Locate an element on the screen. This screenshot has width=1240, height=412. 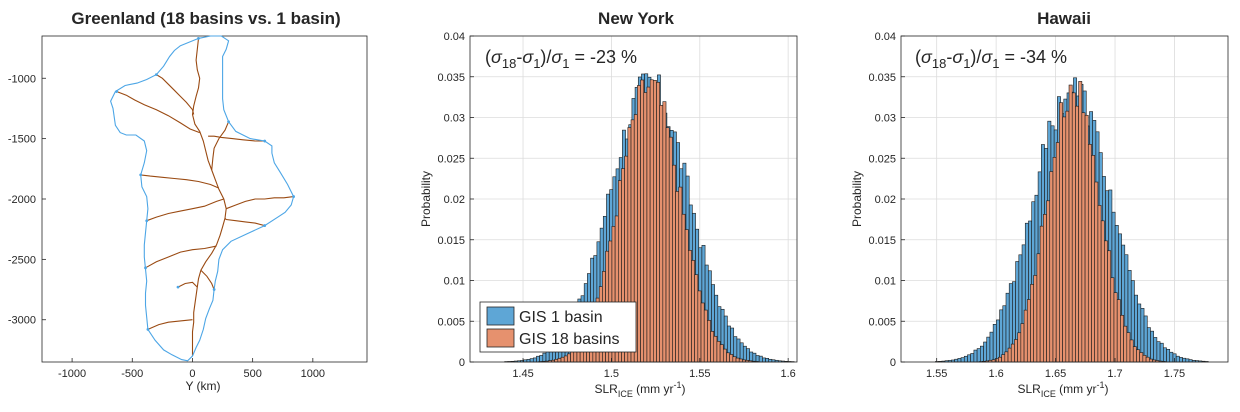
ytick-label: 0.035 is located at coordinates (882, 78).